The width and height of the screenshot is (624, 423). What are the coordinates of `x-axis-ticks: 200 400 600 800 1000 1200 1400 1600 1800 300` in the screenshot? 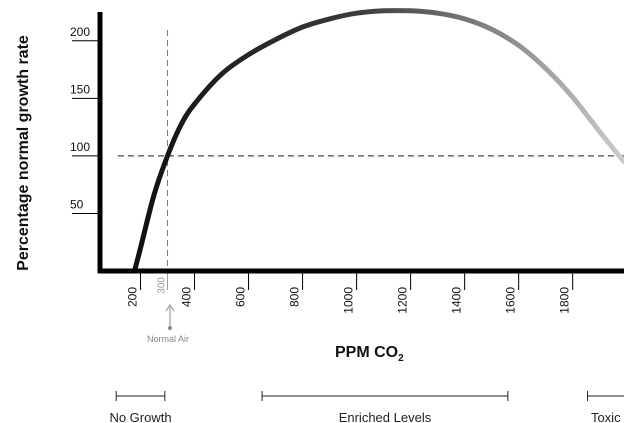 It's located at (350, 292).